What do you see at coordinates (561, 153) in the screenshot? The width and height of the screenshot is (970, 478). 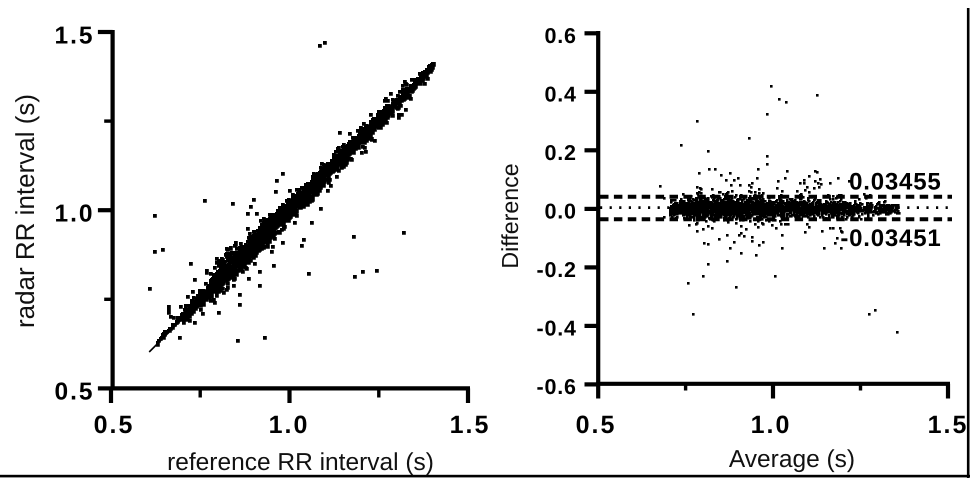 I see `svg-text: 0.2` at bounding box center [561, 153].